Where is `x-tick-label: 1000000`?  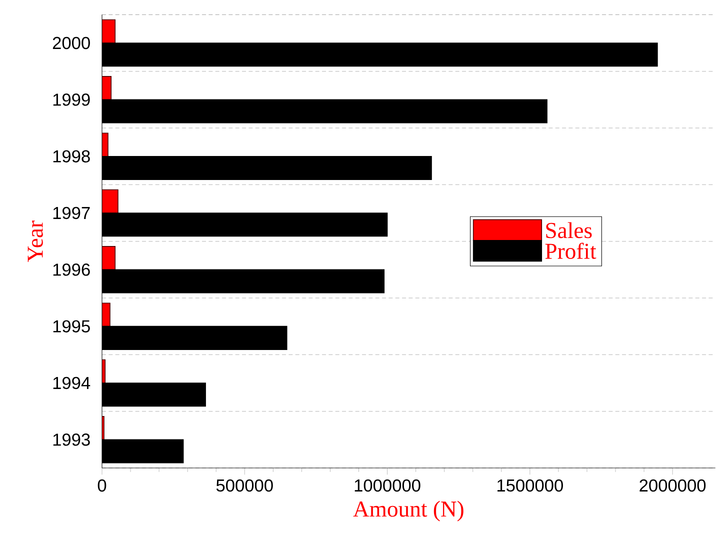 x-tick-label: 1000000 is located at coordinates (387, 485).